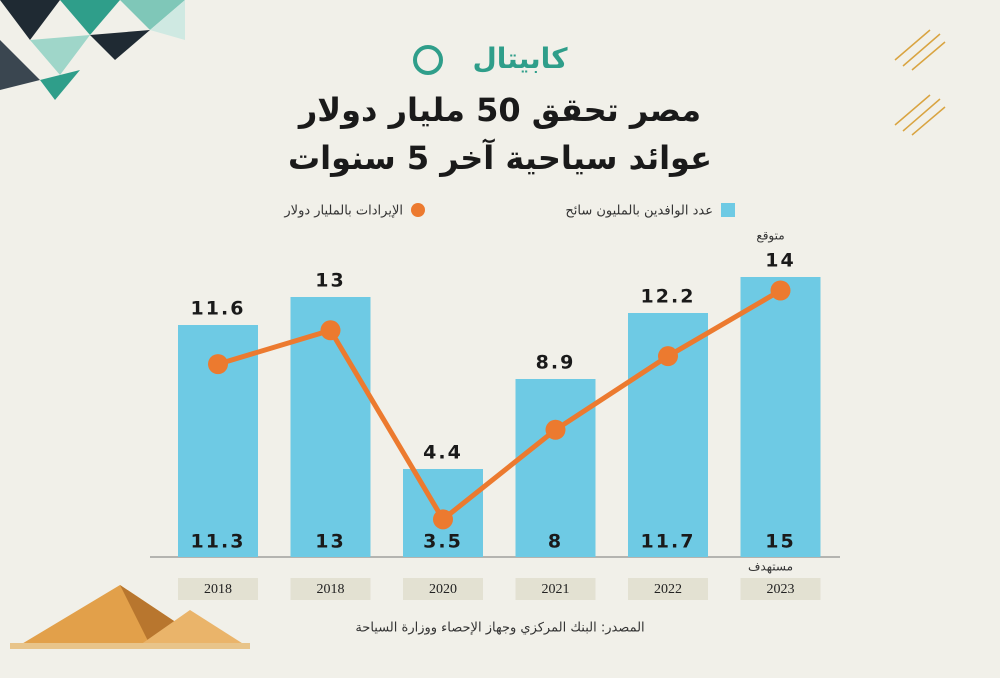 The height and width of the screenshot is (678, 1000). What do you see at coordinates (770, 567) in the screenshot?
I see `annotation: مستهدف` at bounding box center [770, 567].